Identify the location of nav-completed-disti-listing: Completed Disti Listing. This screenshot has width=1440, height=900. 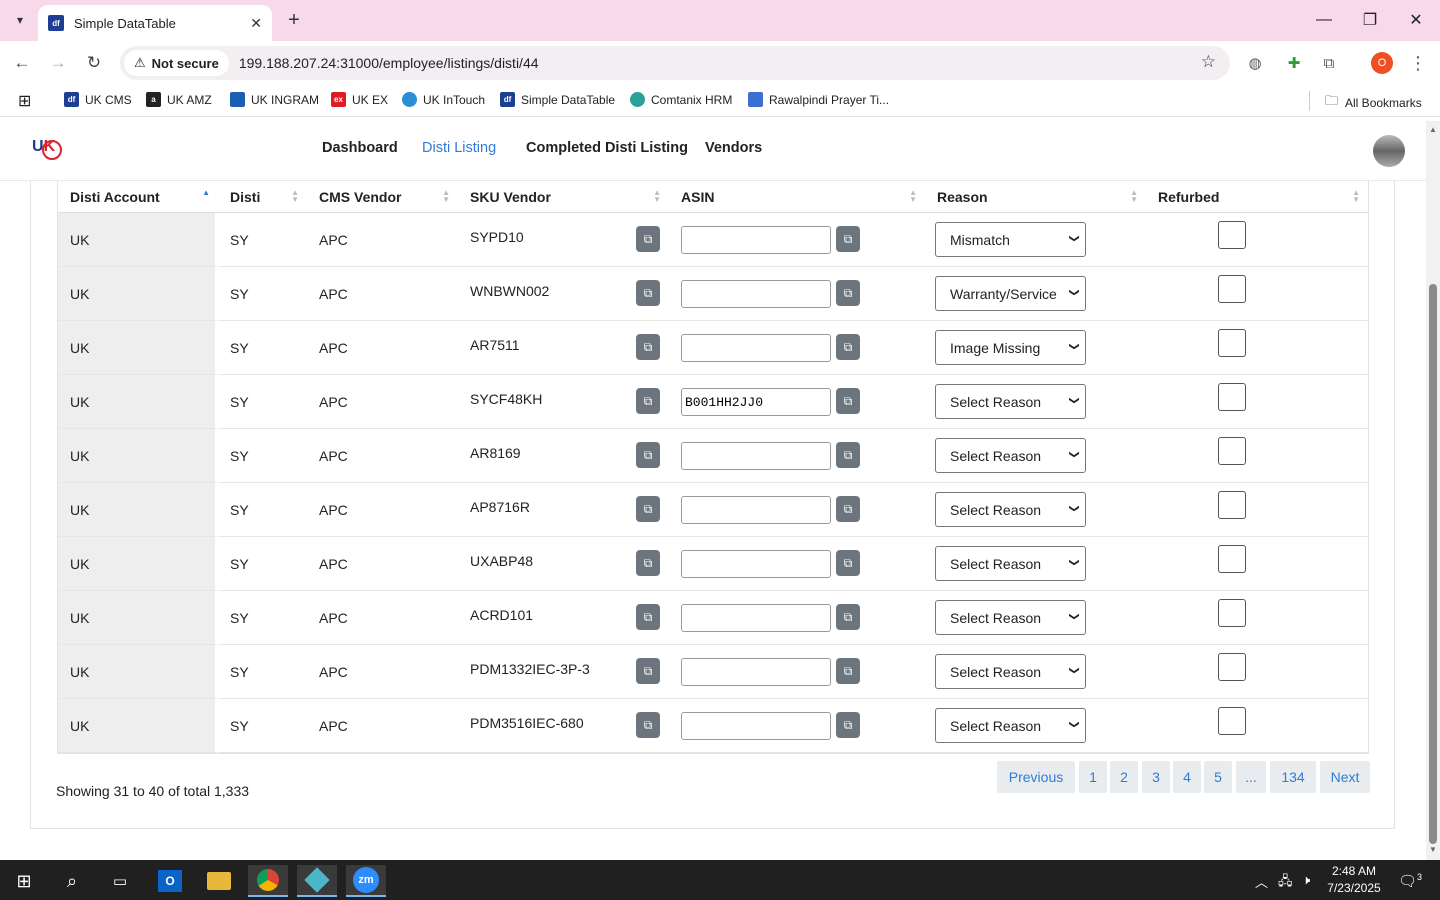
(607, 148).